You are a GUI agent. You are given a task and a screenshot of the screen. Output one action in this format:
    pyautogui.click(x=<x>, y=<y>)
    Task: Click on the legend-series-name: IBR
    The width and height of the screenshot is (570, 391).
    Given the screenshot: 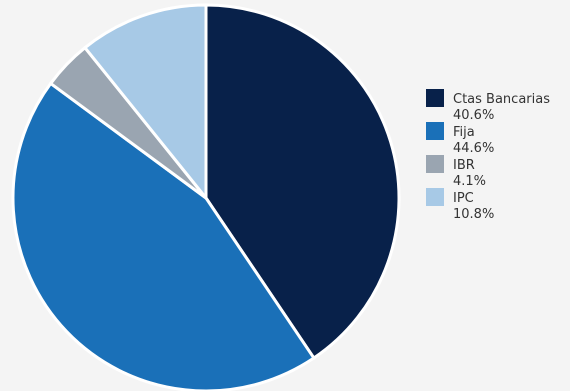 What is the action you would take?
    pyautogui.click(x=464, y=165)
    